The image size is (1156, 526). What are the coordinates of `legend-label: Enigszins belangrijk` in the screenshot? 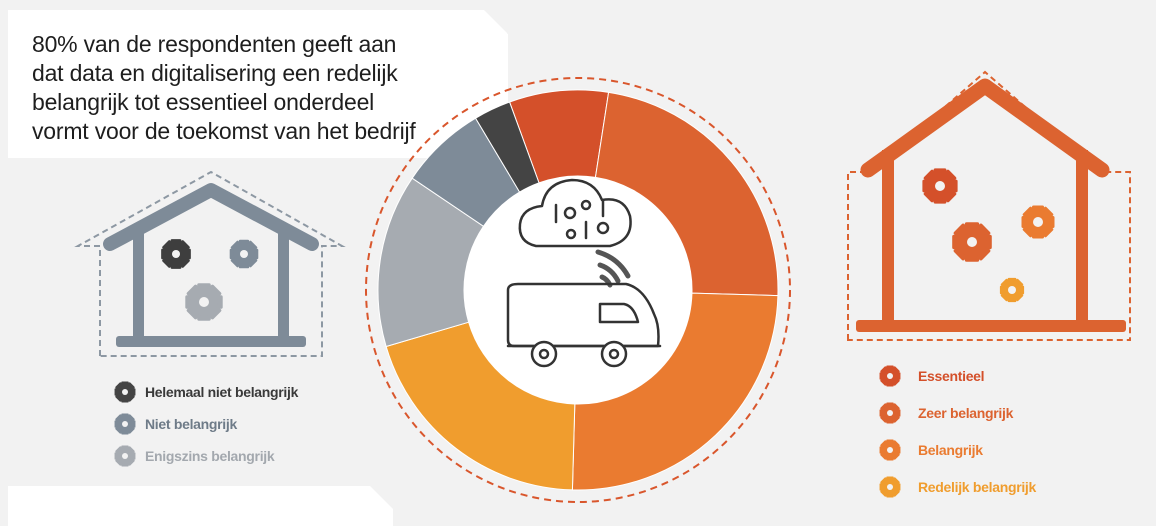 It's located at (210, 456).